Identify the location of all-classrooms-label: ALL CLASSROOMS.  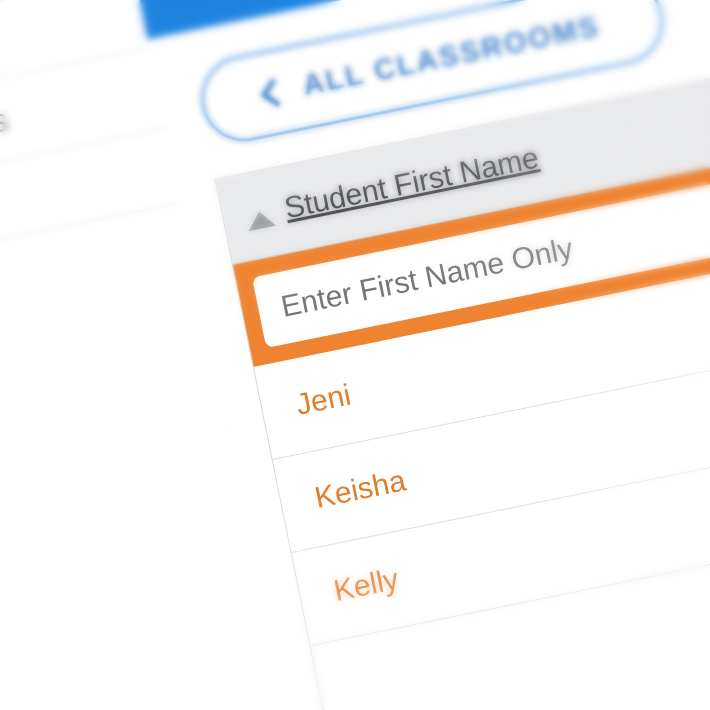
(451, 55).